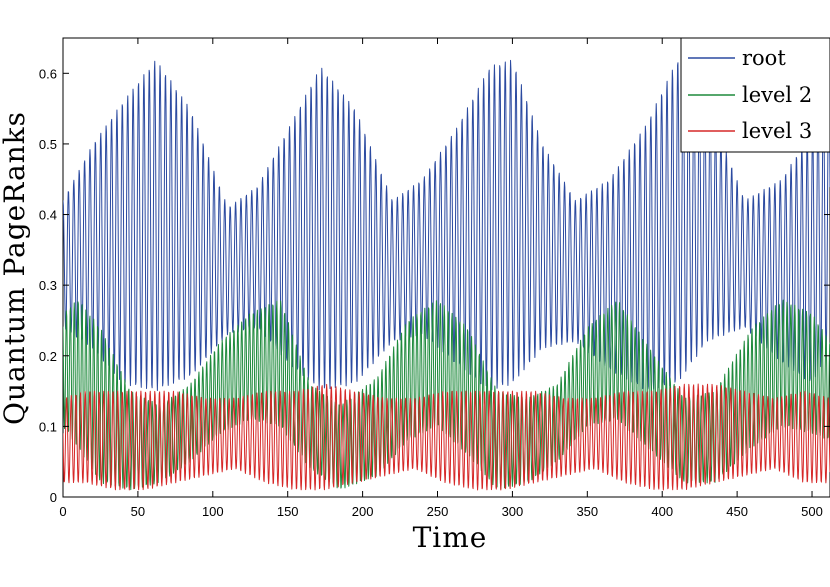 The height and width of the screenshot is (587, 830). I want to click on x-tick-label: 300, so click(513, 511).